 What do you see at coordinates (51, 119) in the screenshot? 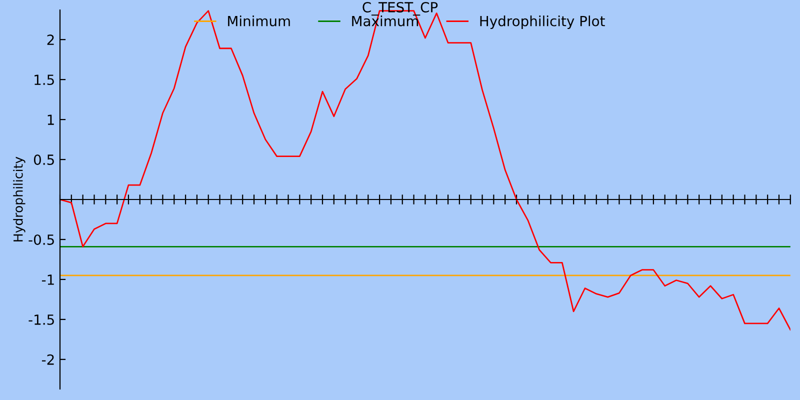
I see `y-tick-label: 1` at bounding box center [51, 119].